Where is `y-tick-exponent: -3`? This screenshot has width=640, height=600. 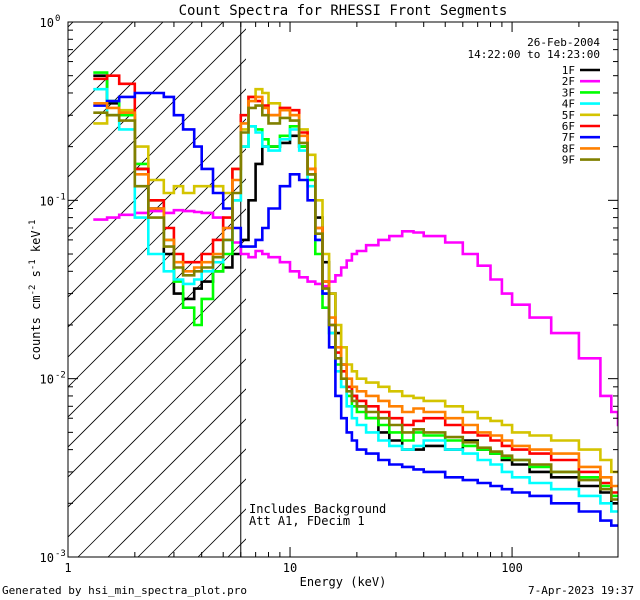 y-tick-exponent: -3 is located at coordinates (60, 554).